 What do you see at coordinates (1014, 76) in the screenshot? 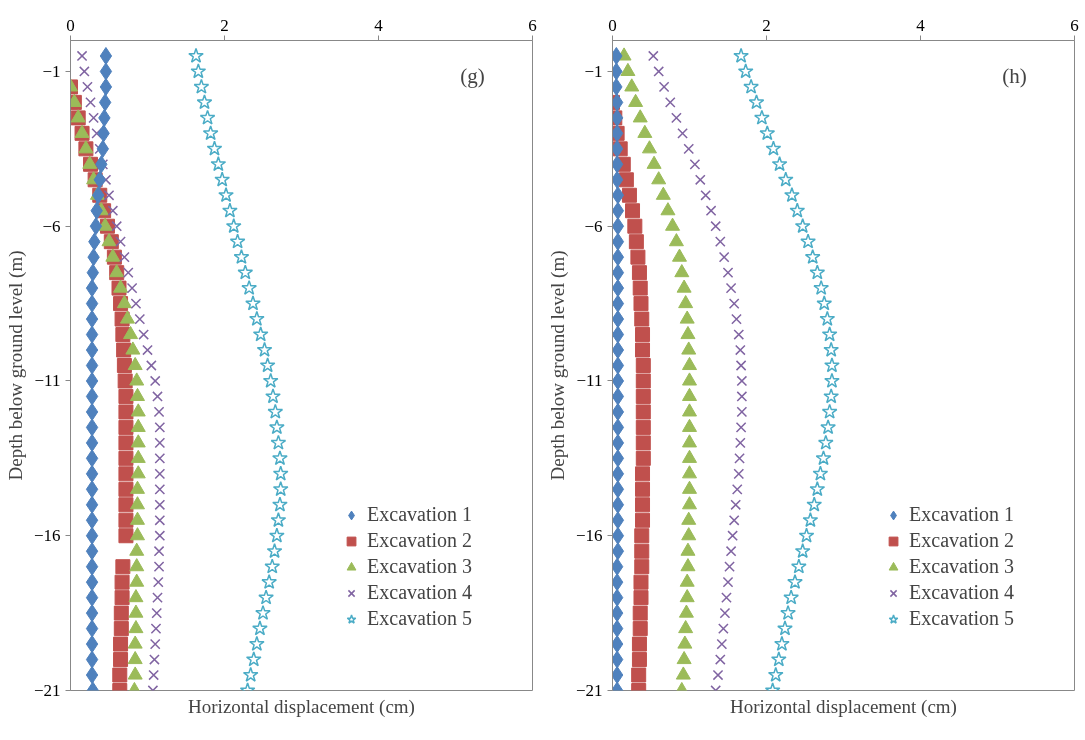
I see `annotation: (h)` at bounding box center [1014, 76].